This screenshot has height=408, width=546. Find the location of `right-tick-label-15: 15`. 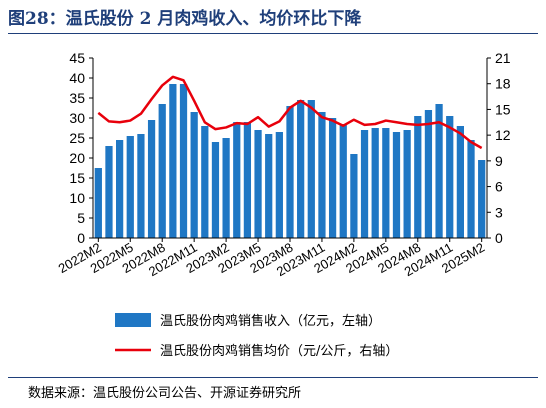

right-tick-label-15: 15 is located at coordinates (503, 109).